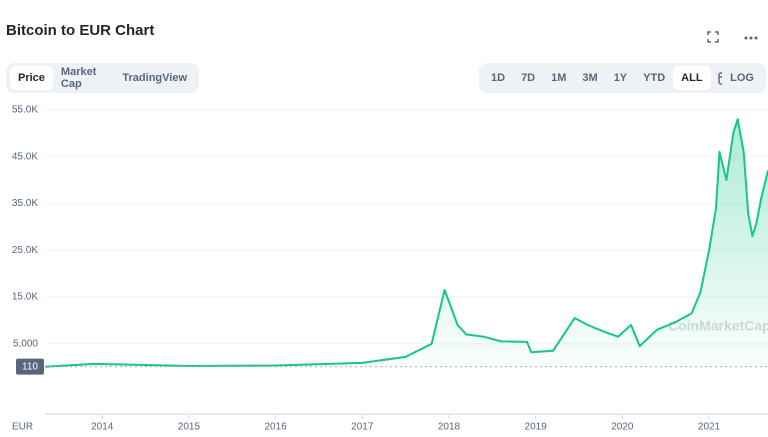 Image resolution: width=768 pixels, height=437 pixels. What do you see at coordinates (189, 427) in the screenshot?
I see `x-tick-label: 2015` at bounding box center [189, 427].